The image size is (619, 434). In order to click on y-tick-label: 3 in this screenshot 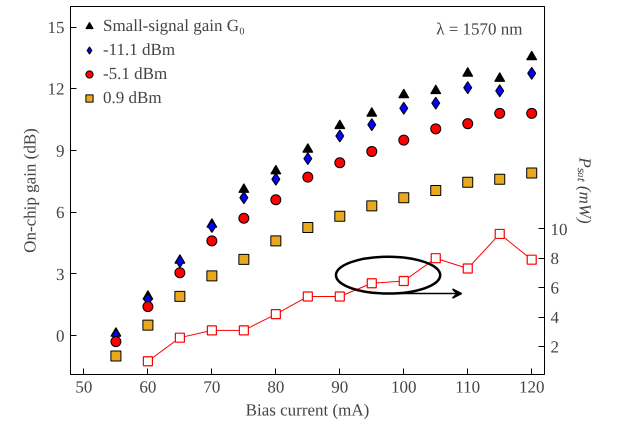, I will do `click(60, 274)`.